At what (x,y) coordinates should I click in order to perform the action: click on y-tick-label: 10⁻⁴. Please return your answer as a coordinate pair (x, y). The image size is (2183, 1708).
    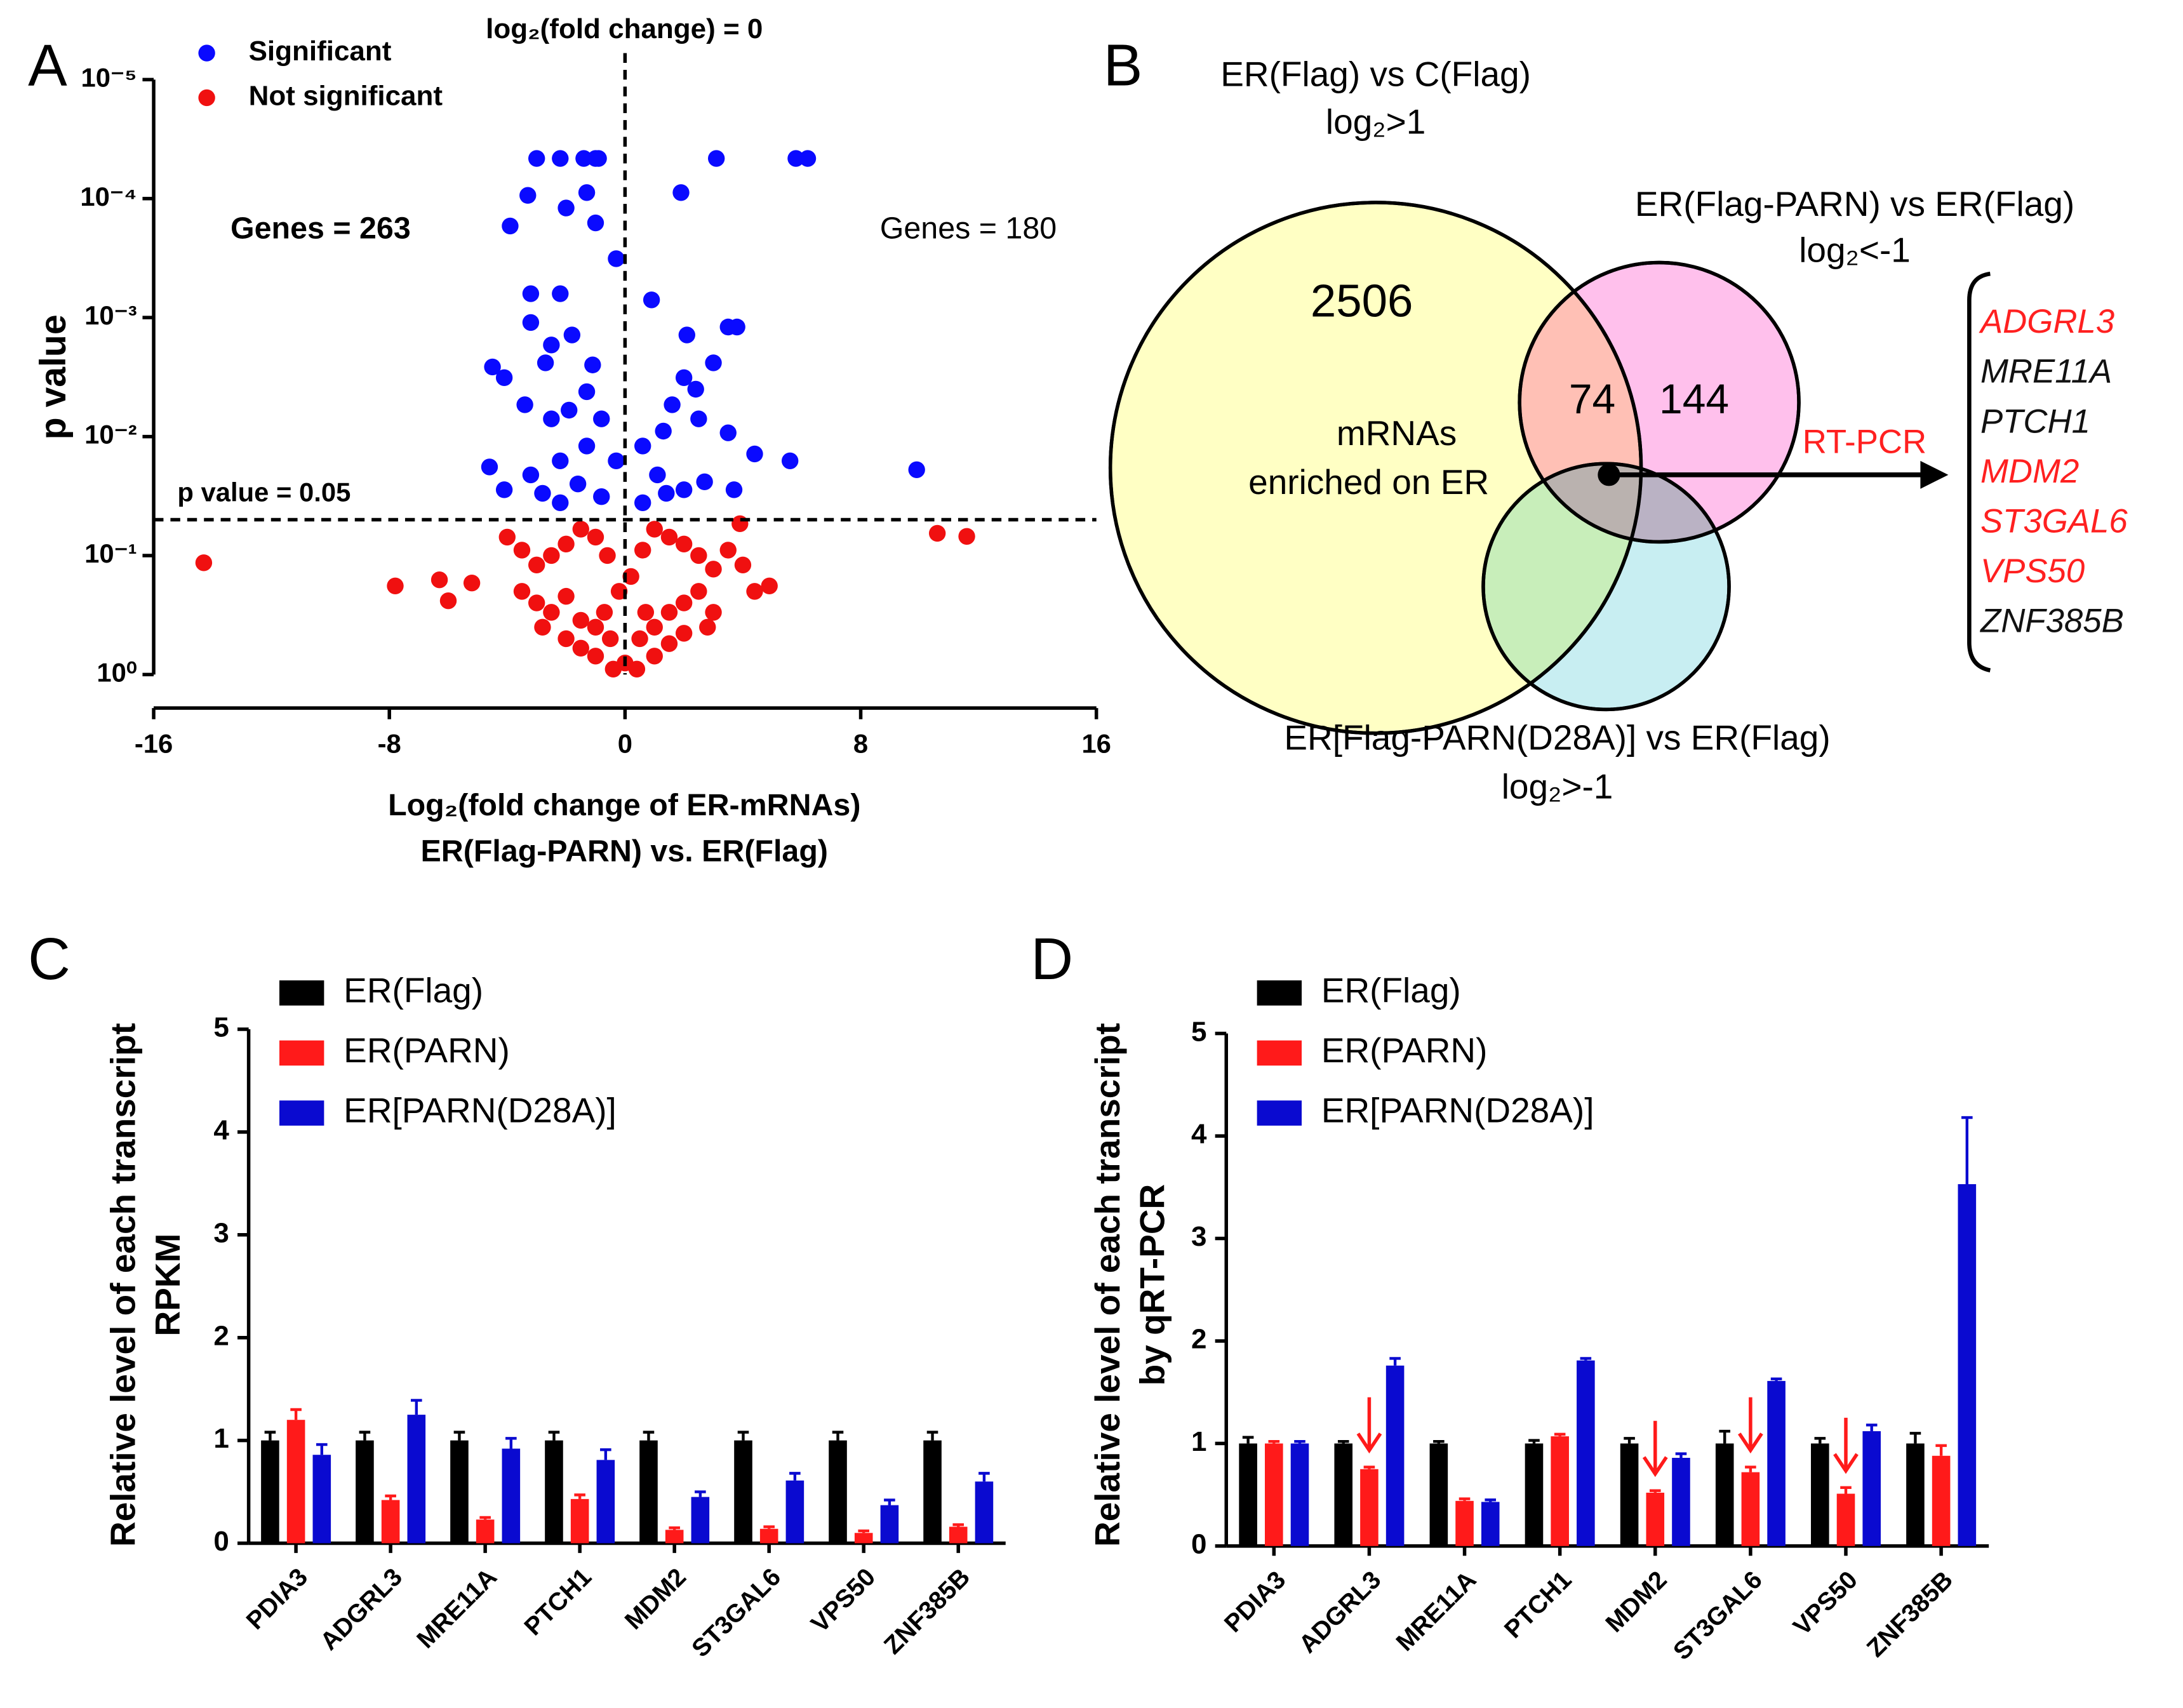
    Looking at the image, I should click on (108, 196).